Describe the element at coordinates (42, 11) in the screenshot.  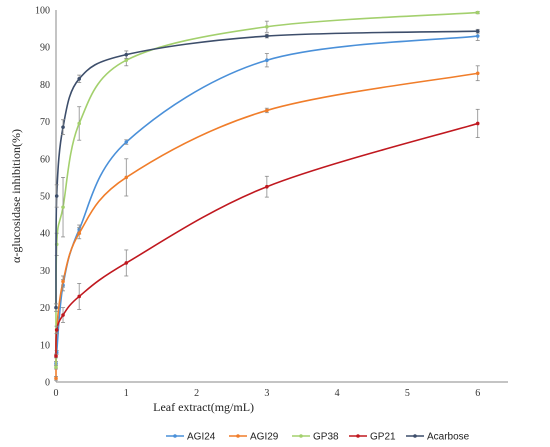
I see `y-tick-label: 100` at that location.